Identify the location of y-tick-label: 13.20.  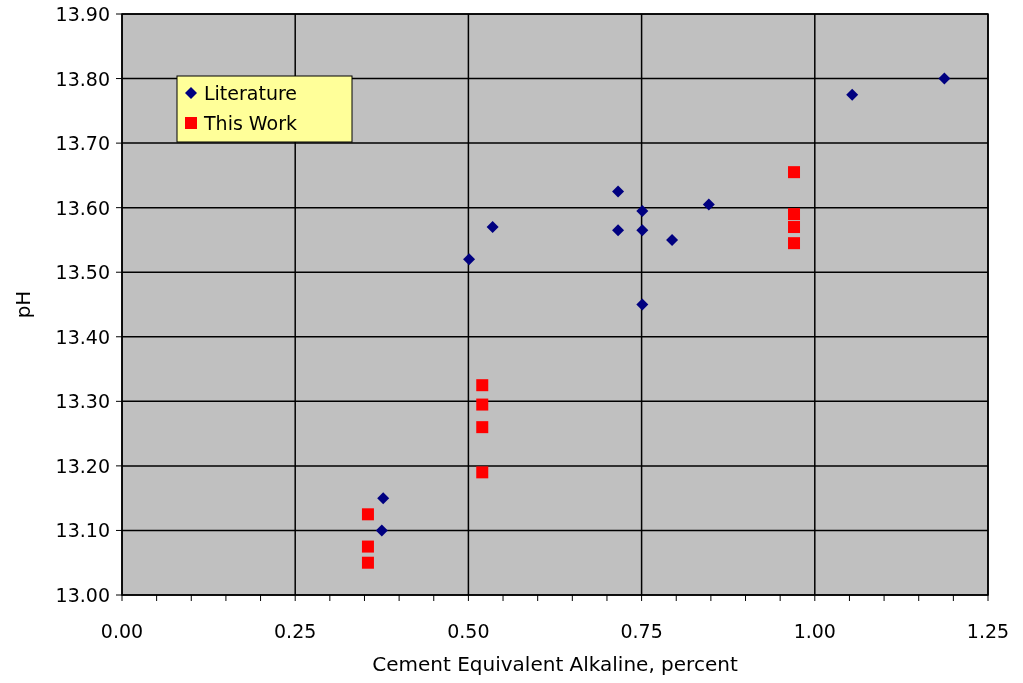
(82, 465).